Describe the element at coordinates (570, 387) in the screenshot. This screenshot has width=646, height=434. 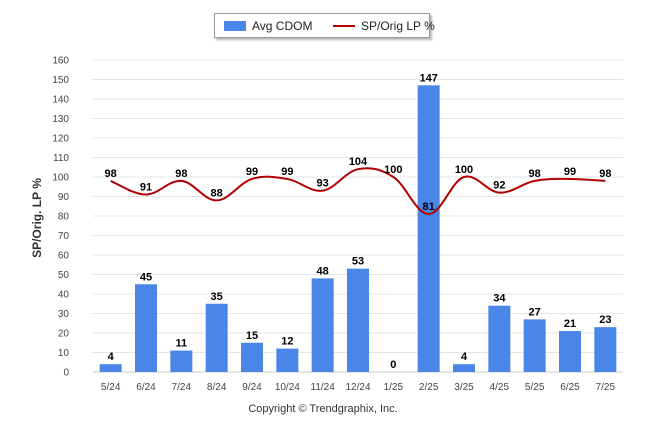
I see `x-tick-label: 6/25` at that location.